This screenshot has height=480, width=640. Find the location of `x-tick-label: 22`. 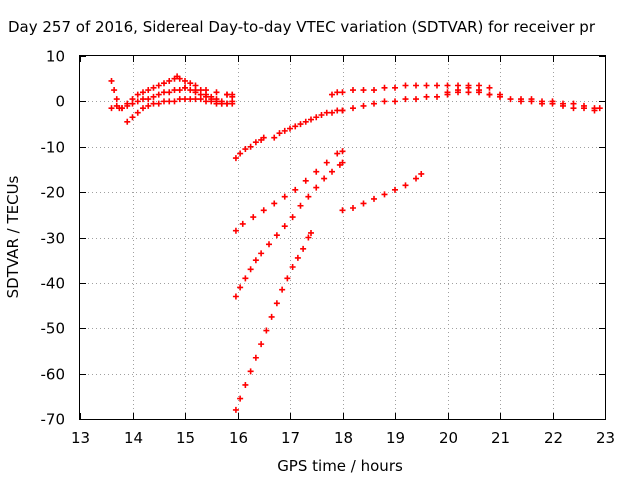

x-tick-label: 22 is located at coordinates (553, 438).